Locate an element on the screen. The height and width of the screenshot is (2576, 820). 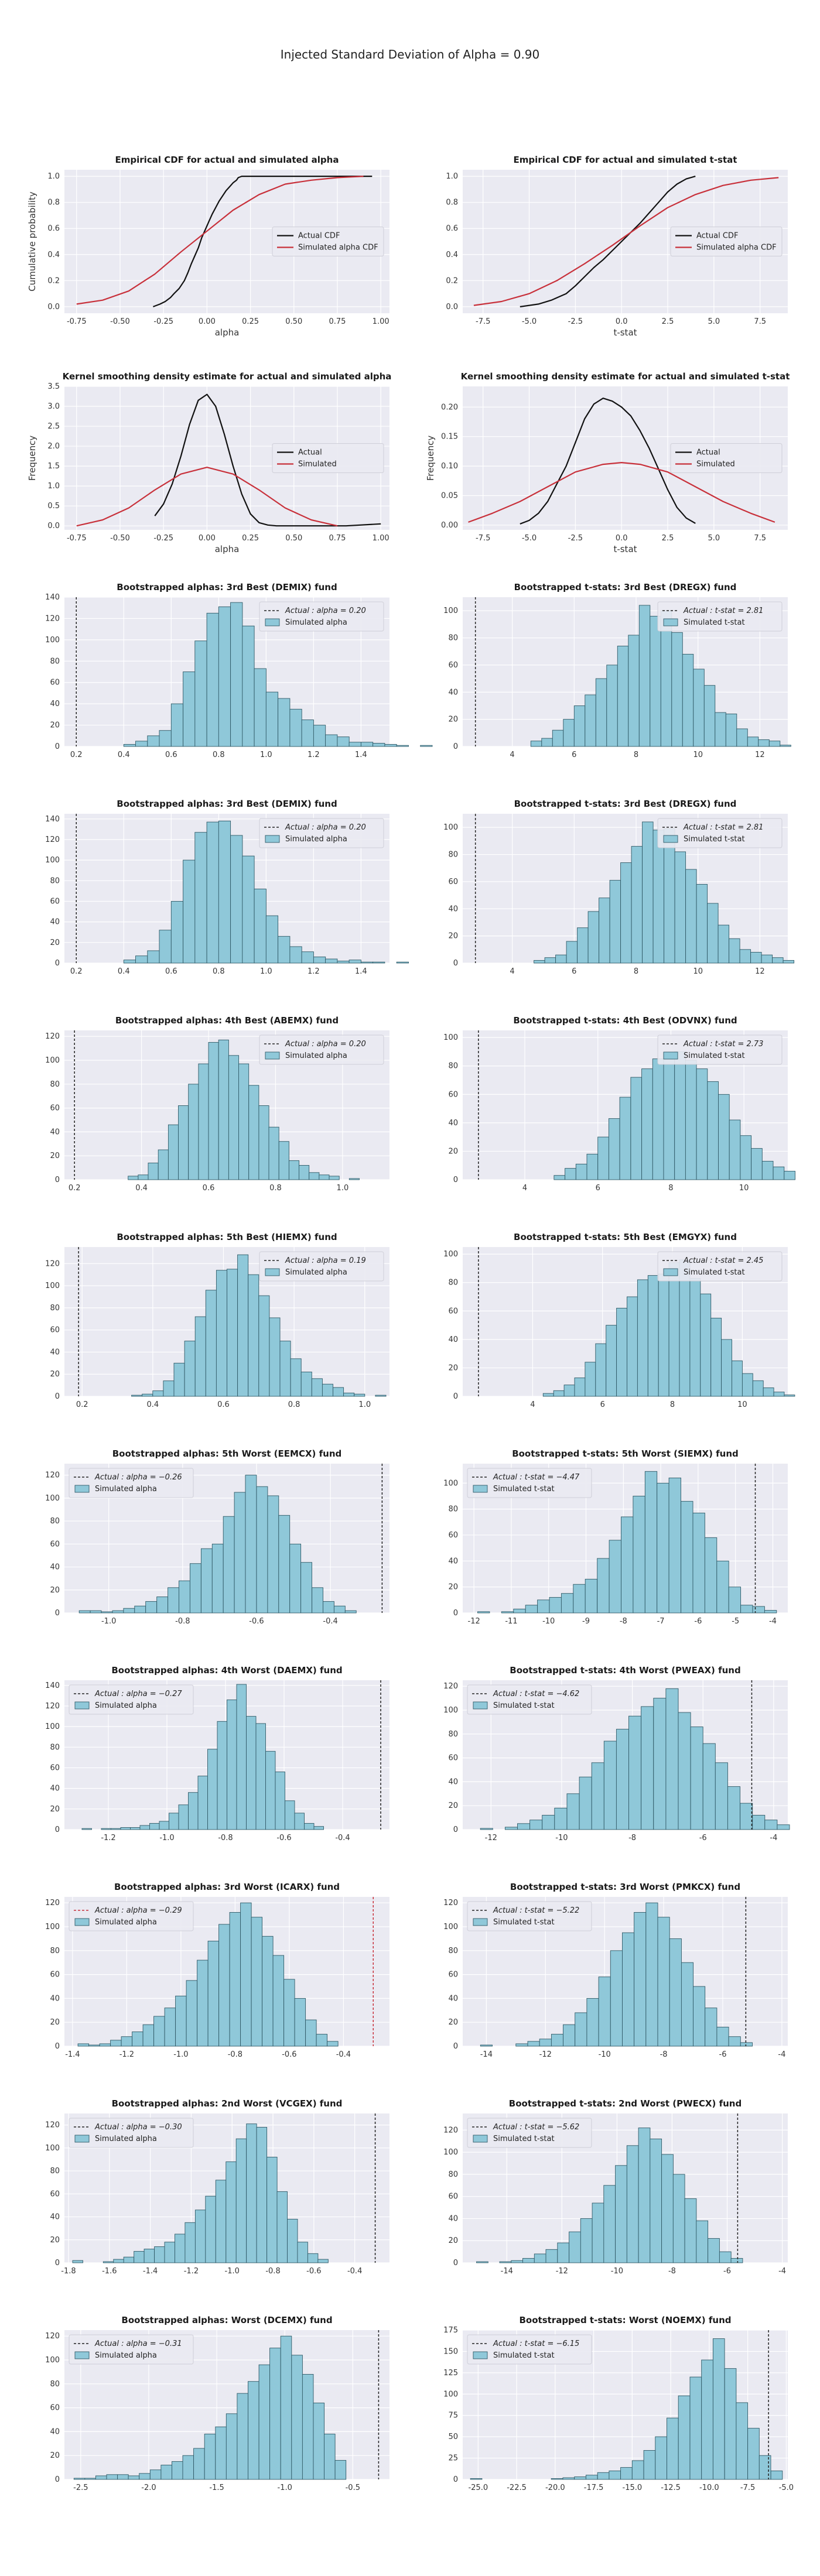
x-tick-label: -1.0 is located at coordinates (166, 1838).